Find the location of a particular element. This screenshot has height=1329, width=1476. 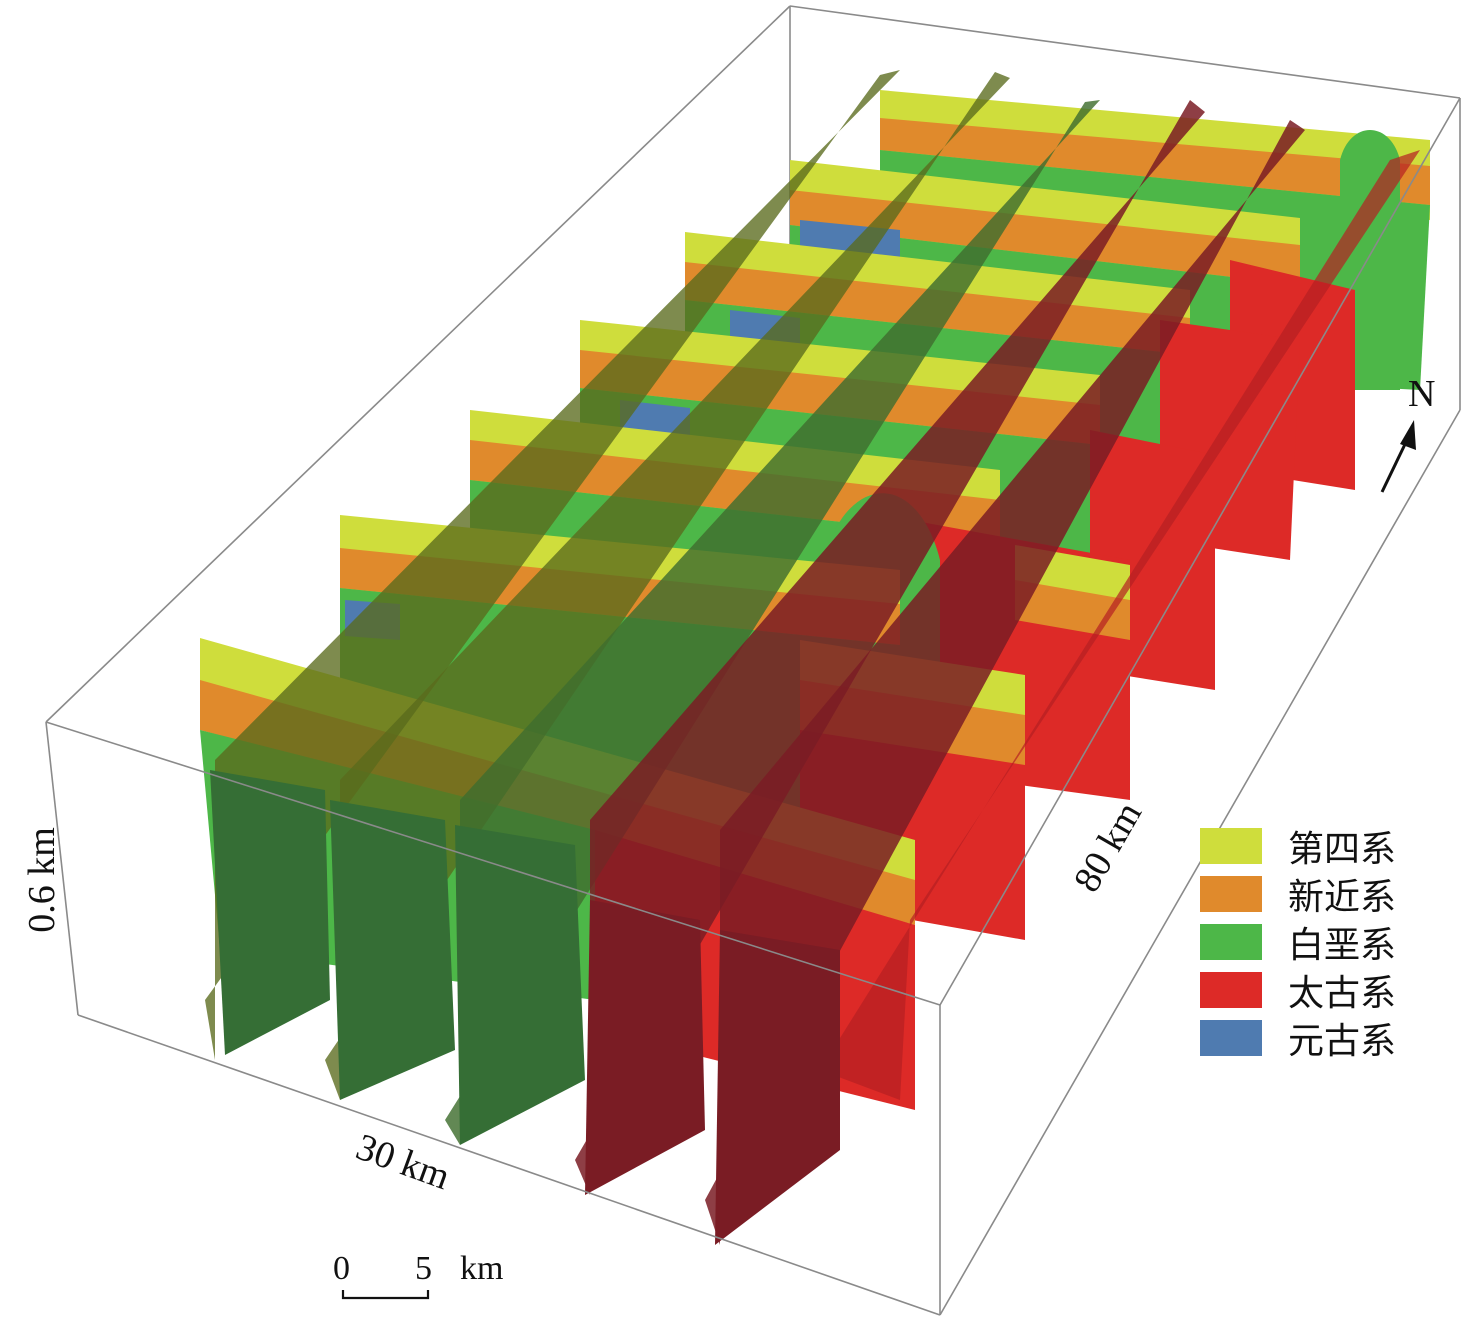

legend-item: 新近系 is located at coordinates (1298, 894).